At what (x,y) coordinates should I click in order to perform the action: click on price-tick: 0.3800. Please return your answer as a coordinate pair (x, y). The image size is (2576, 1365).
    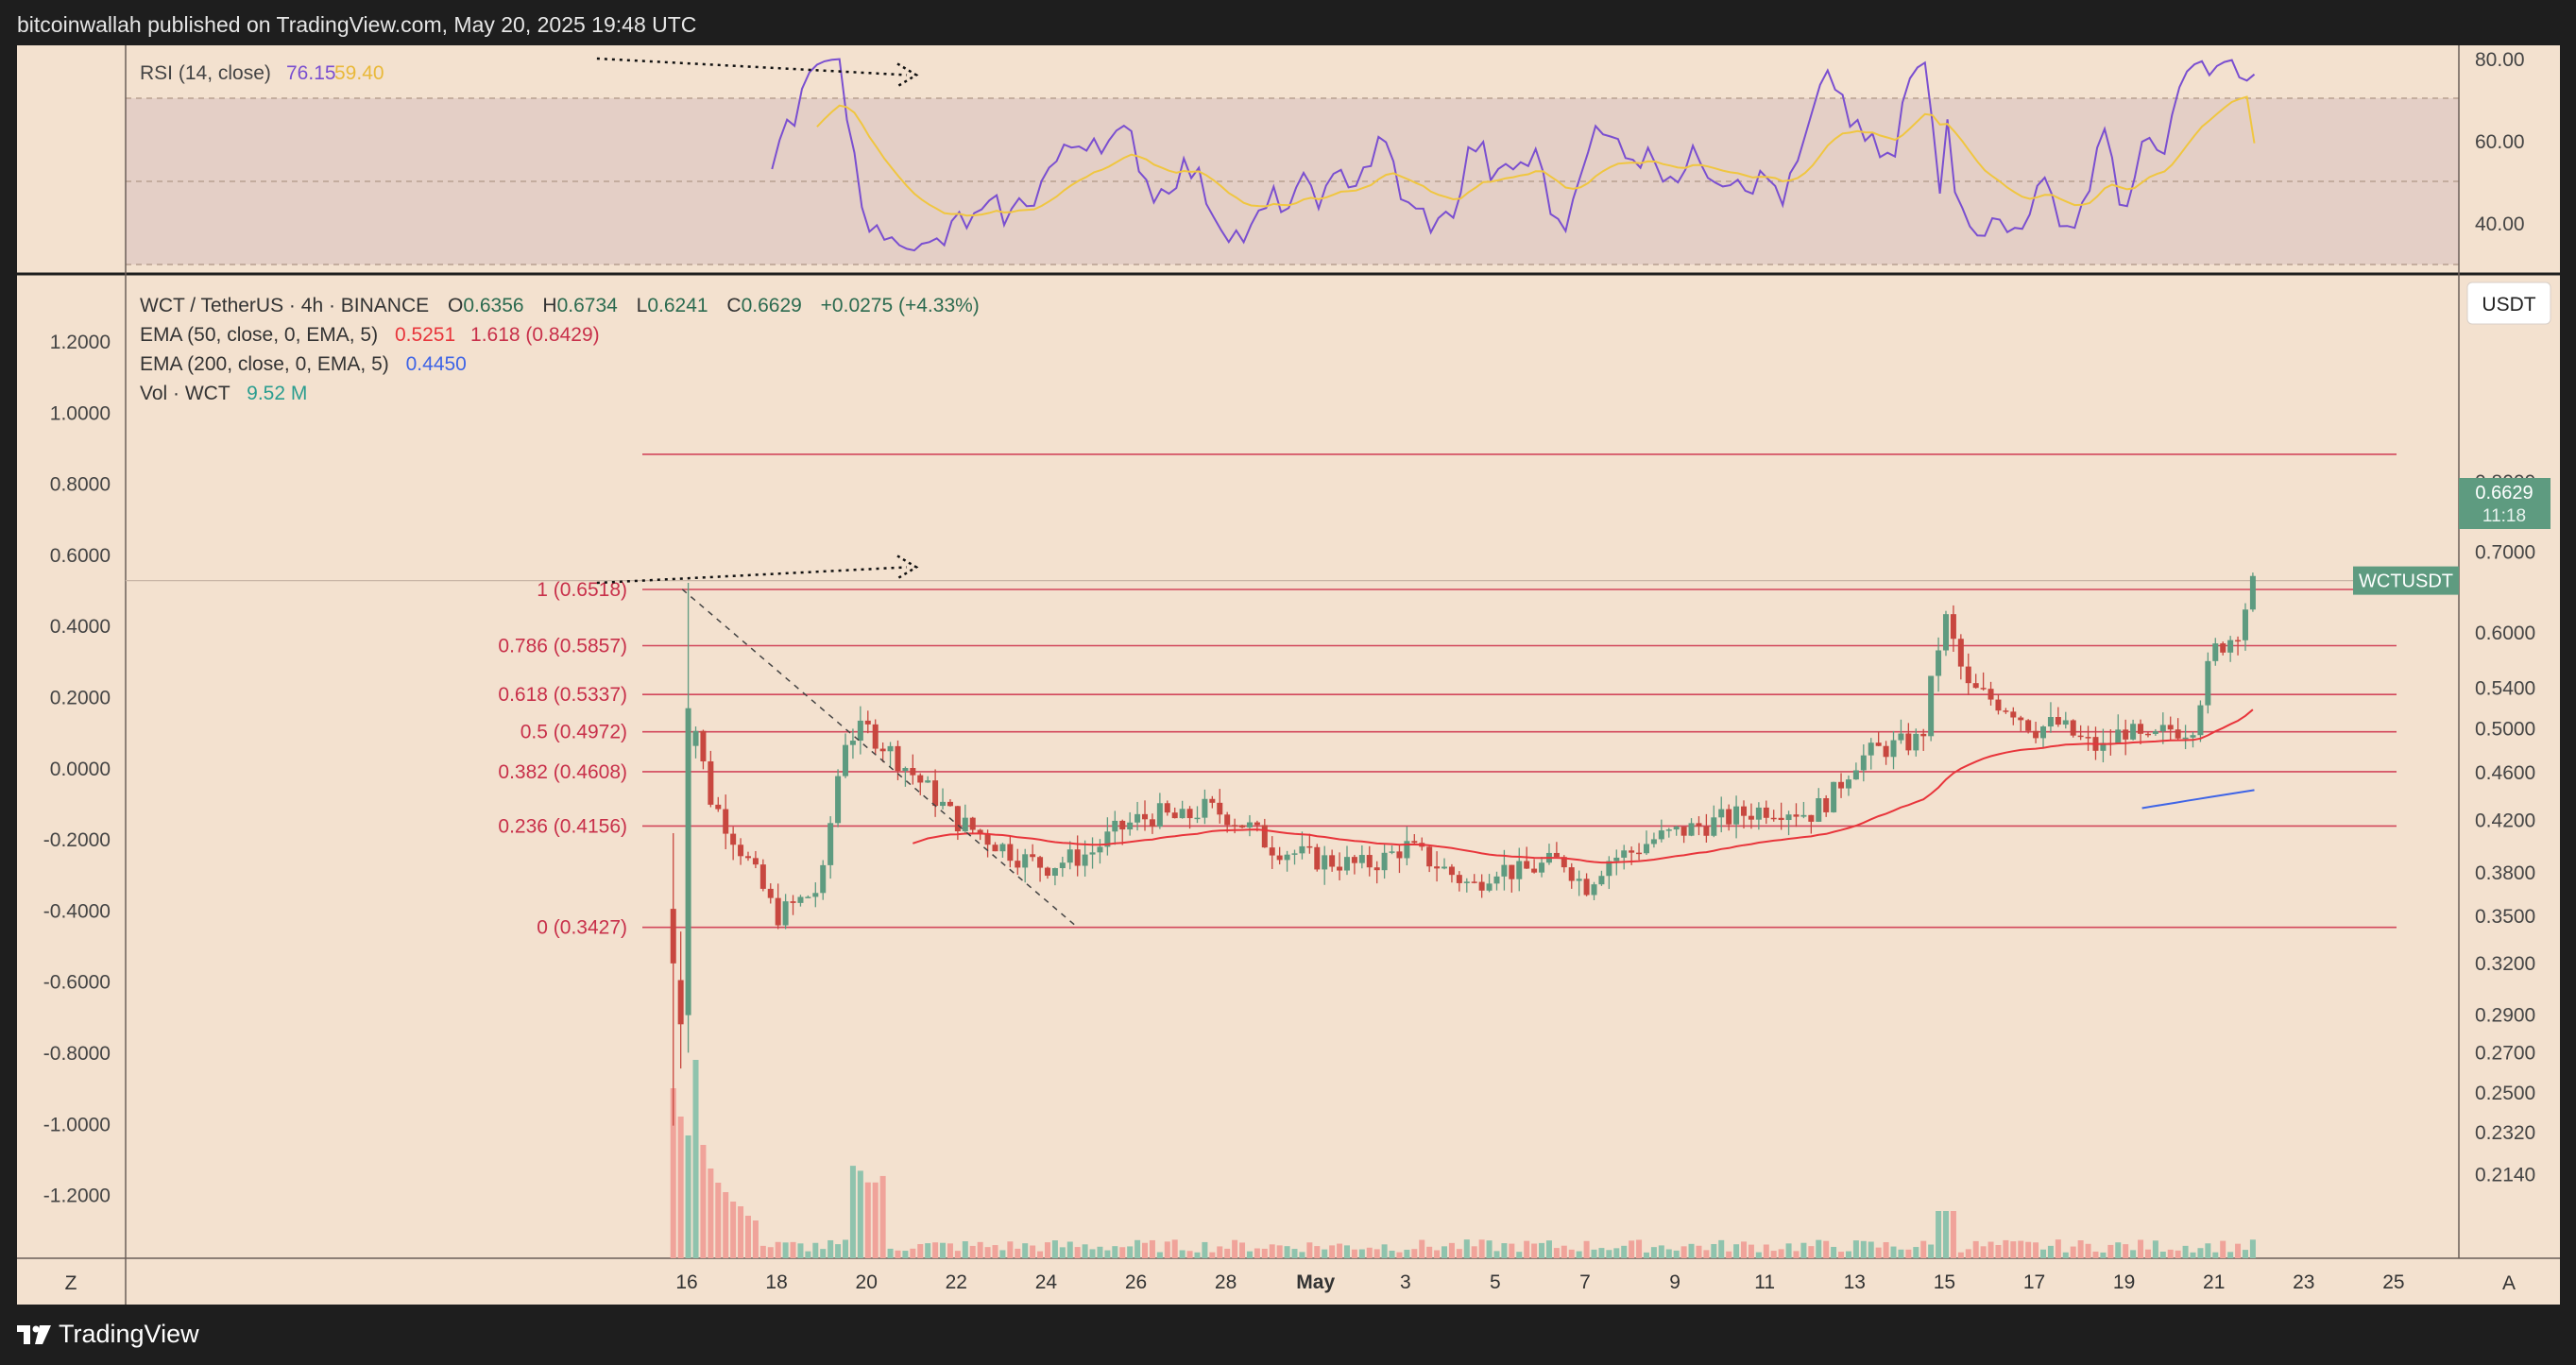
    Looking at the image, I should click on (2505, 873).